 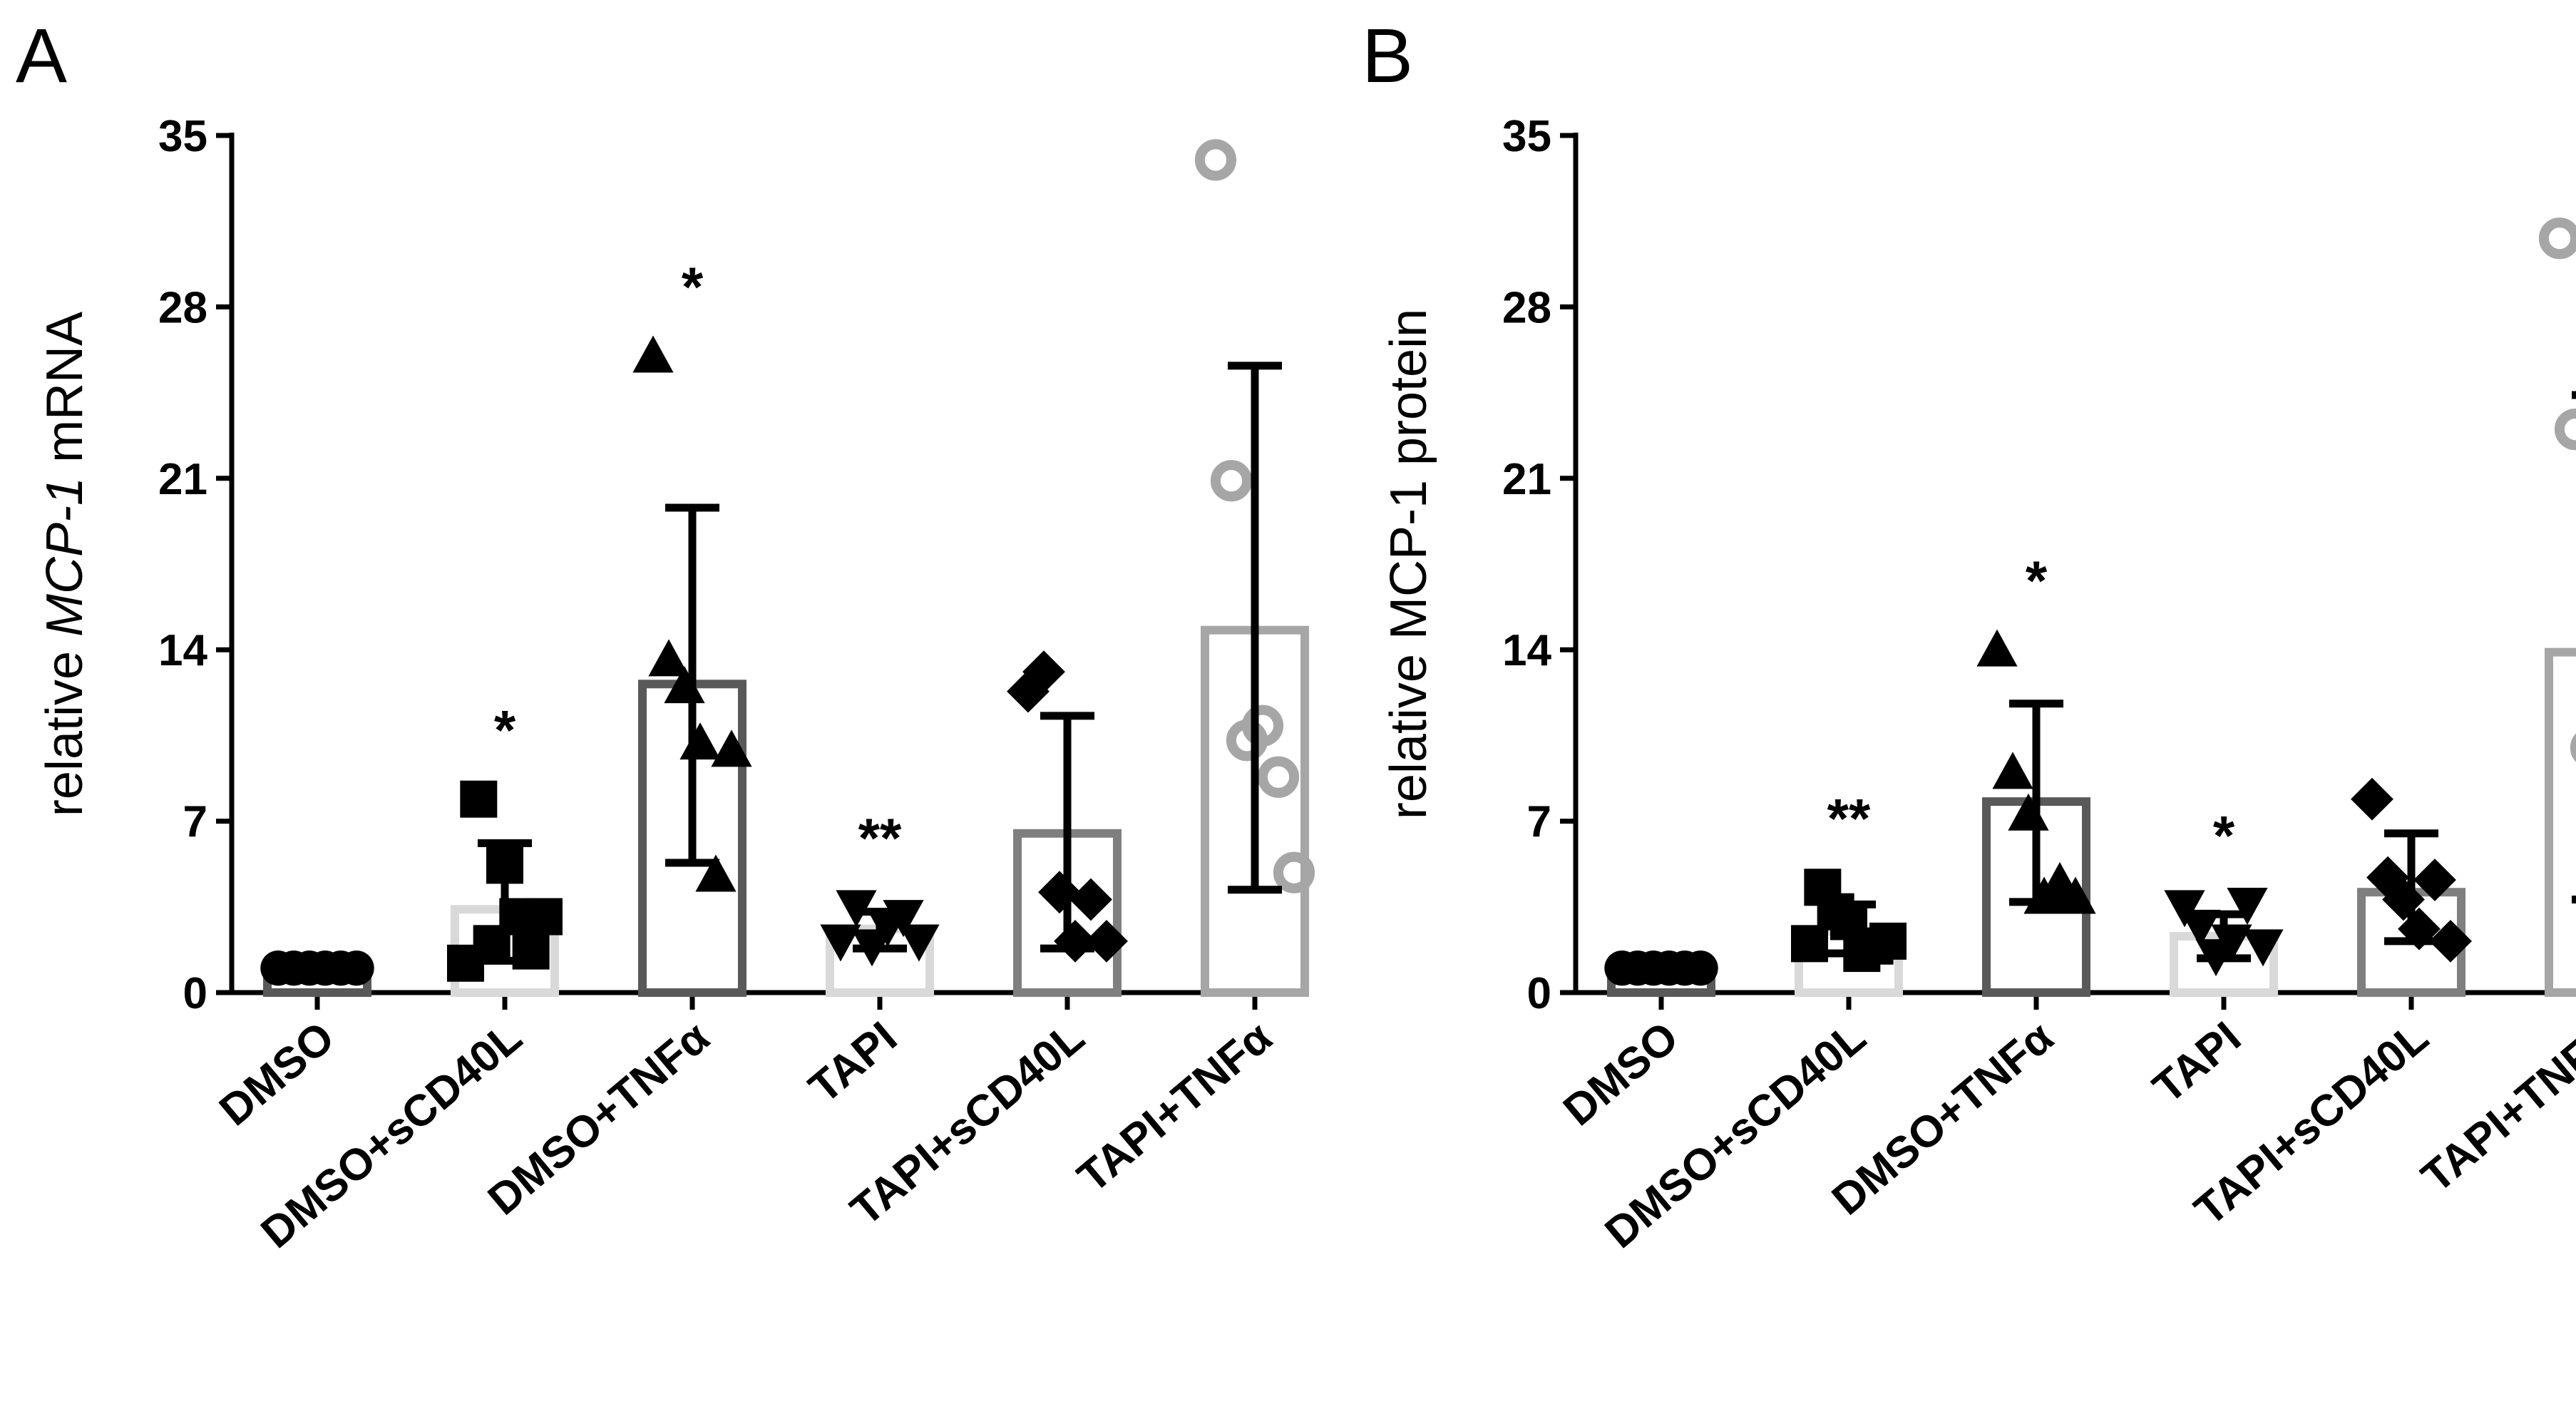 What do you see at coordinates (2560, 822) in the screenshot?
I see `bar` at bounding box center [2560, 822].